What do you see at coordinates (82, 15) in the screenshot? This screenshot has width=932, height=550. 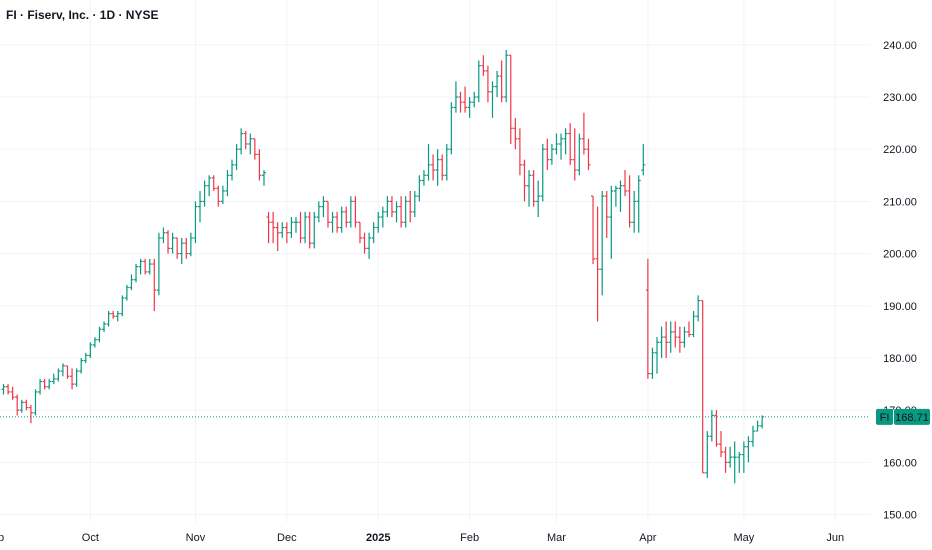 I see `chart-title: FI · Fiserv, Inc. · 1D · NYSE` at bounding box center [82, 15].